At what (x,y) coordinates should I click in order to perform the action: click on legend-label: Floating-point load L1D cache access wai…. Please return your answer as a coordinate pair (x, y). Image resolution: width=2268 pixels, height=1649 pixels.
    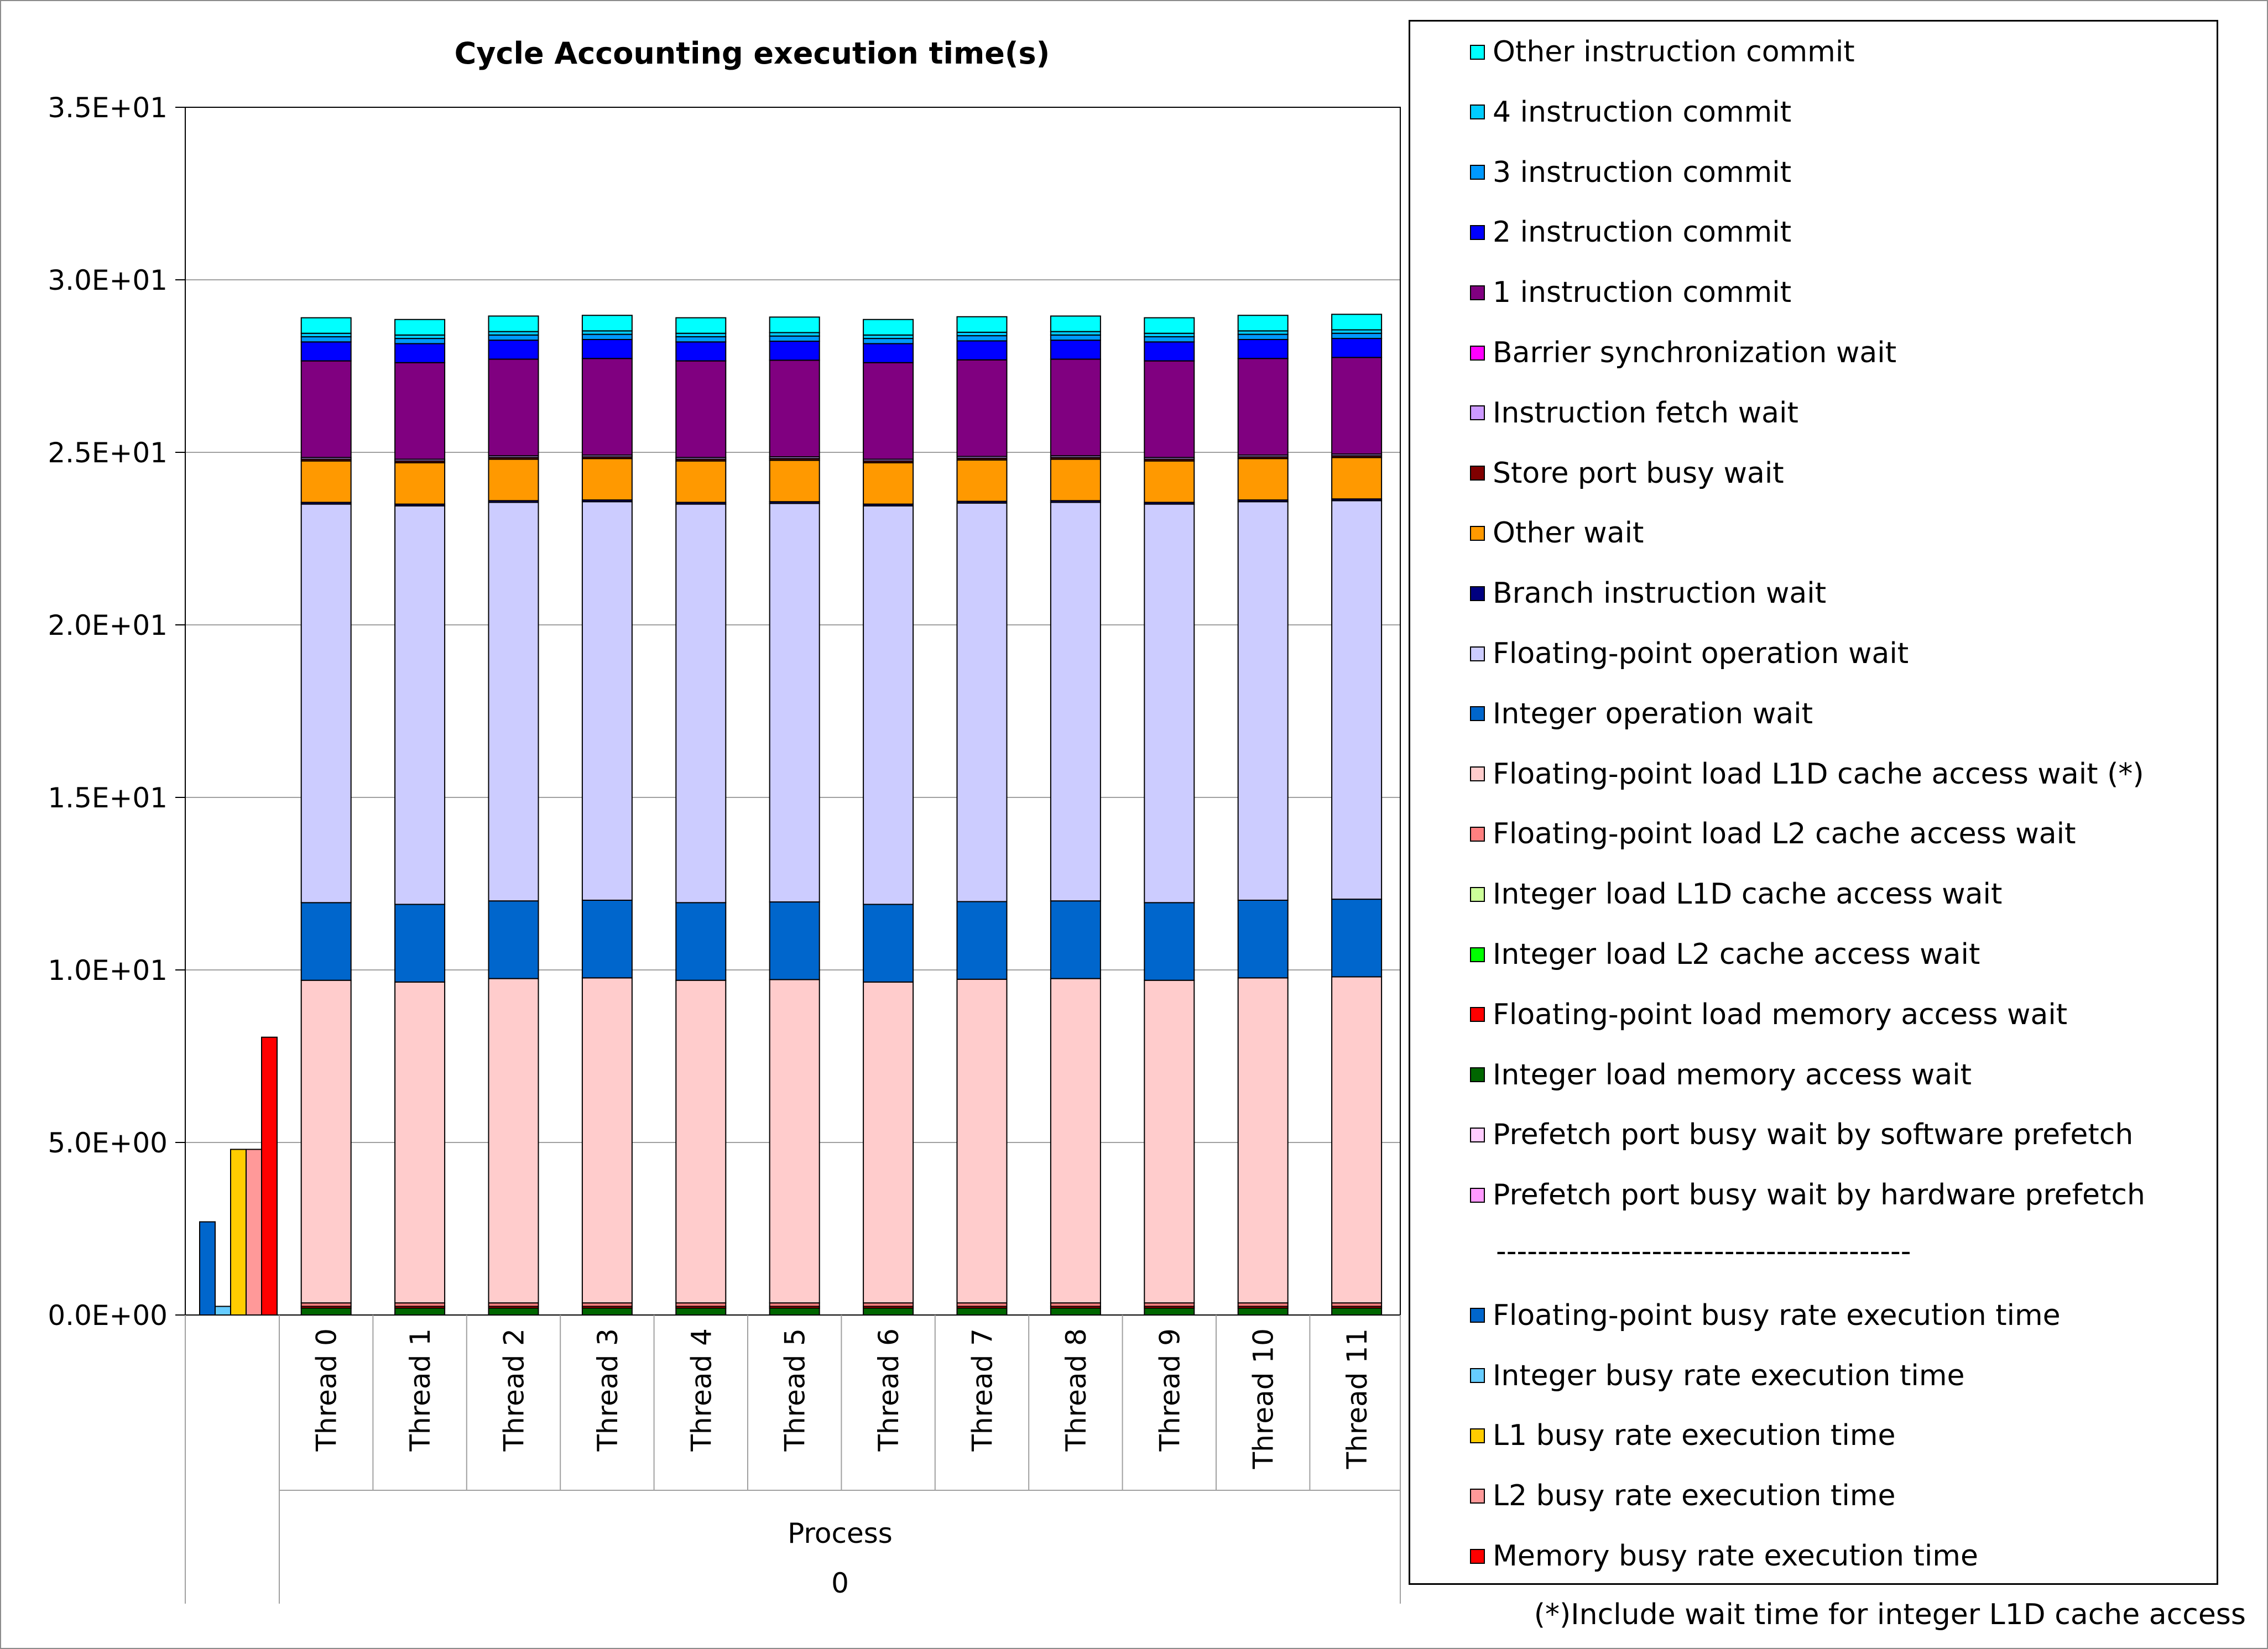
    Looking at the image, I should click on (1819, 774).